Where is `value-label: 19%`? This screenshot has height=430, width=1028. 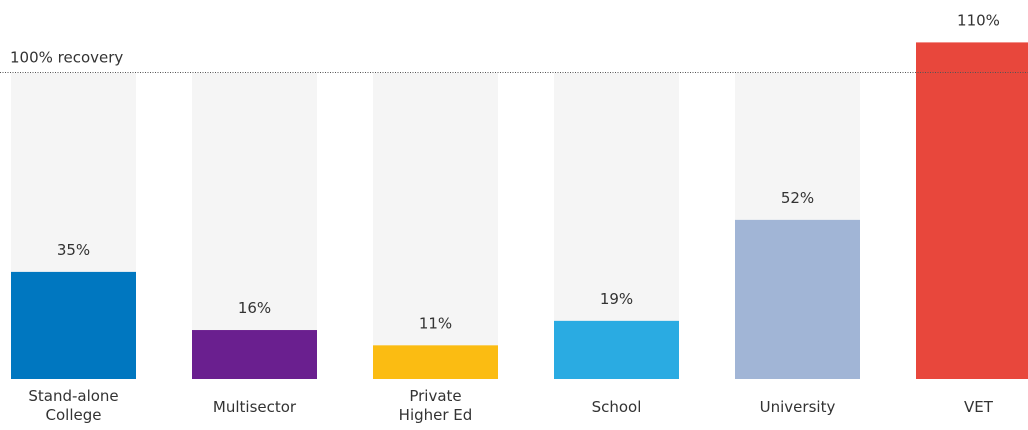 value-label: 19% is located at coordinates (616, 299).